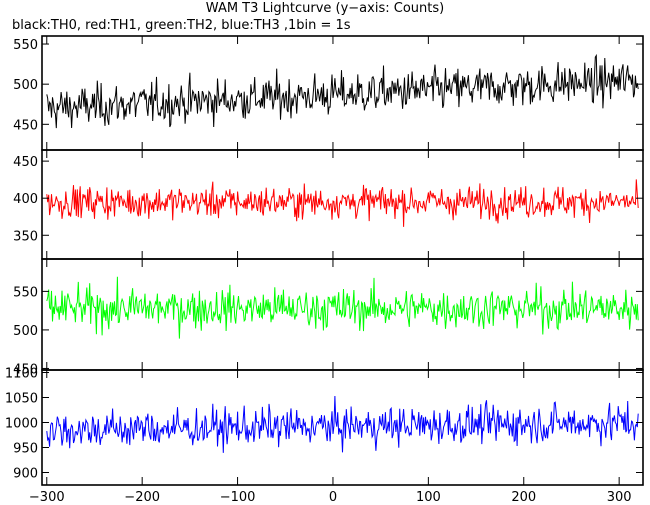  Describe the element at coordinates (142, 497) in the screenshot. I see `x-tick-label: −200` at that location.